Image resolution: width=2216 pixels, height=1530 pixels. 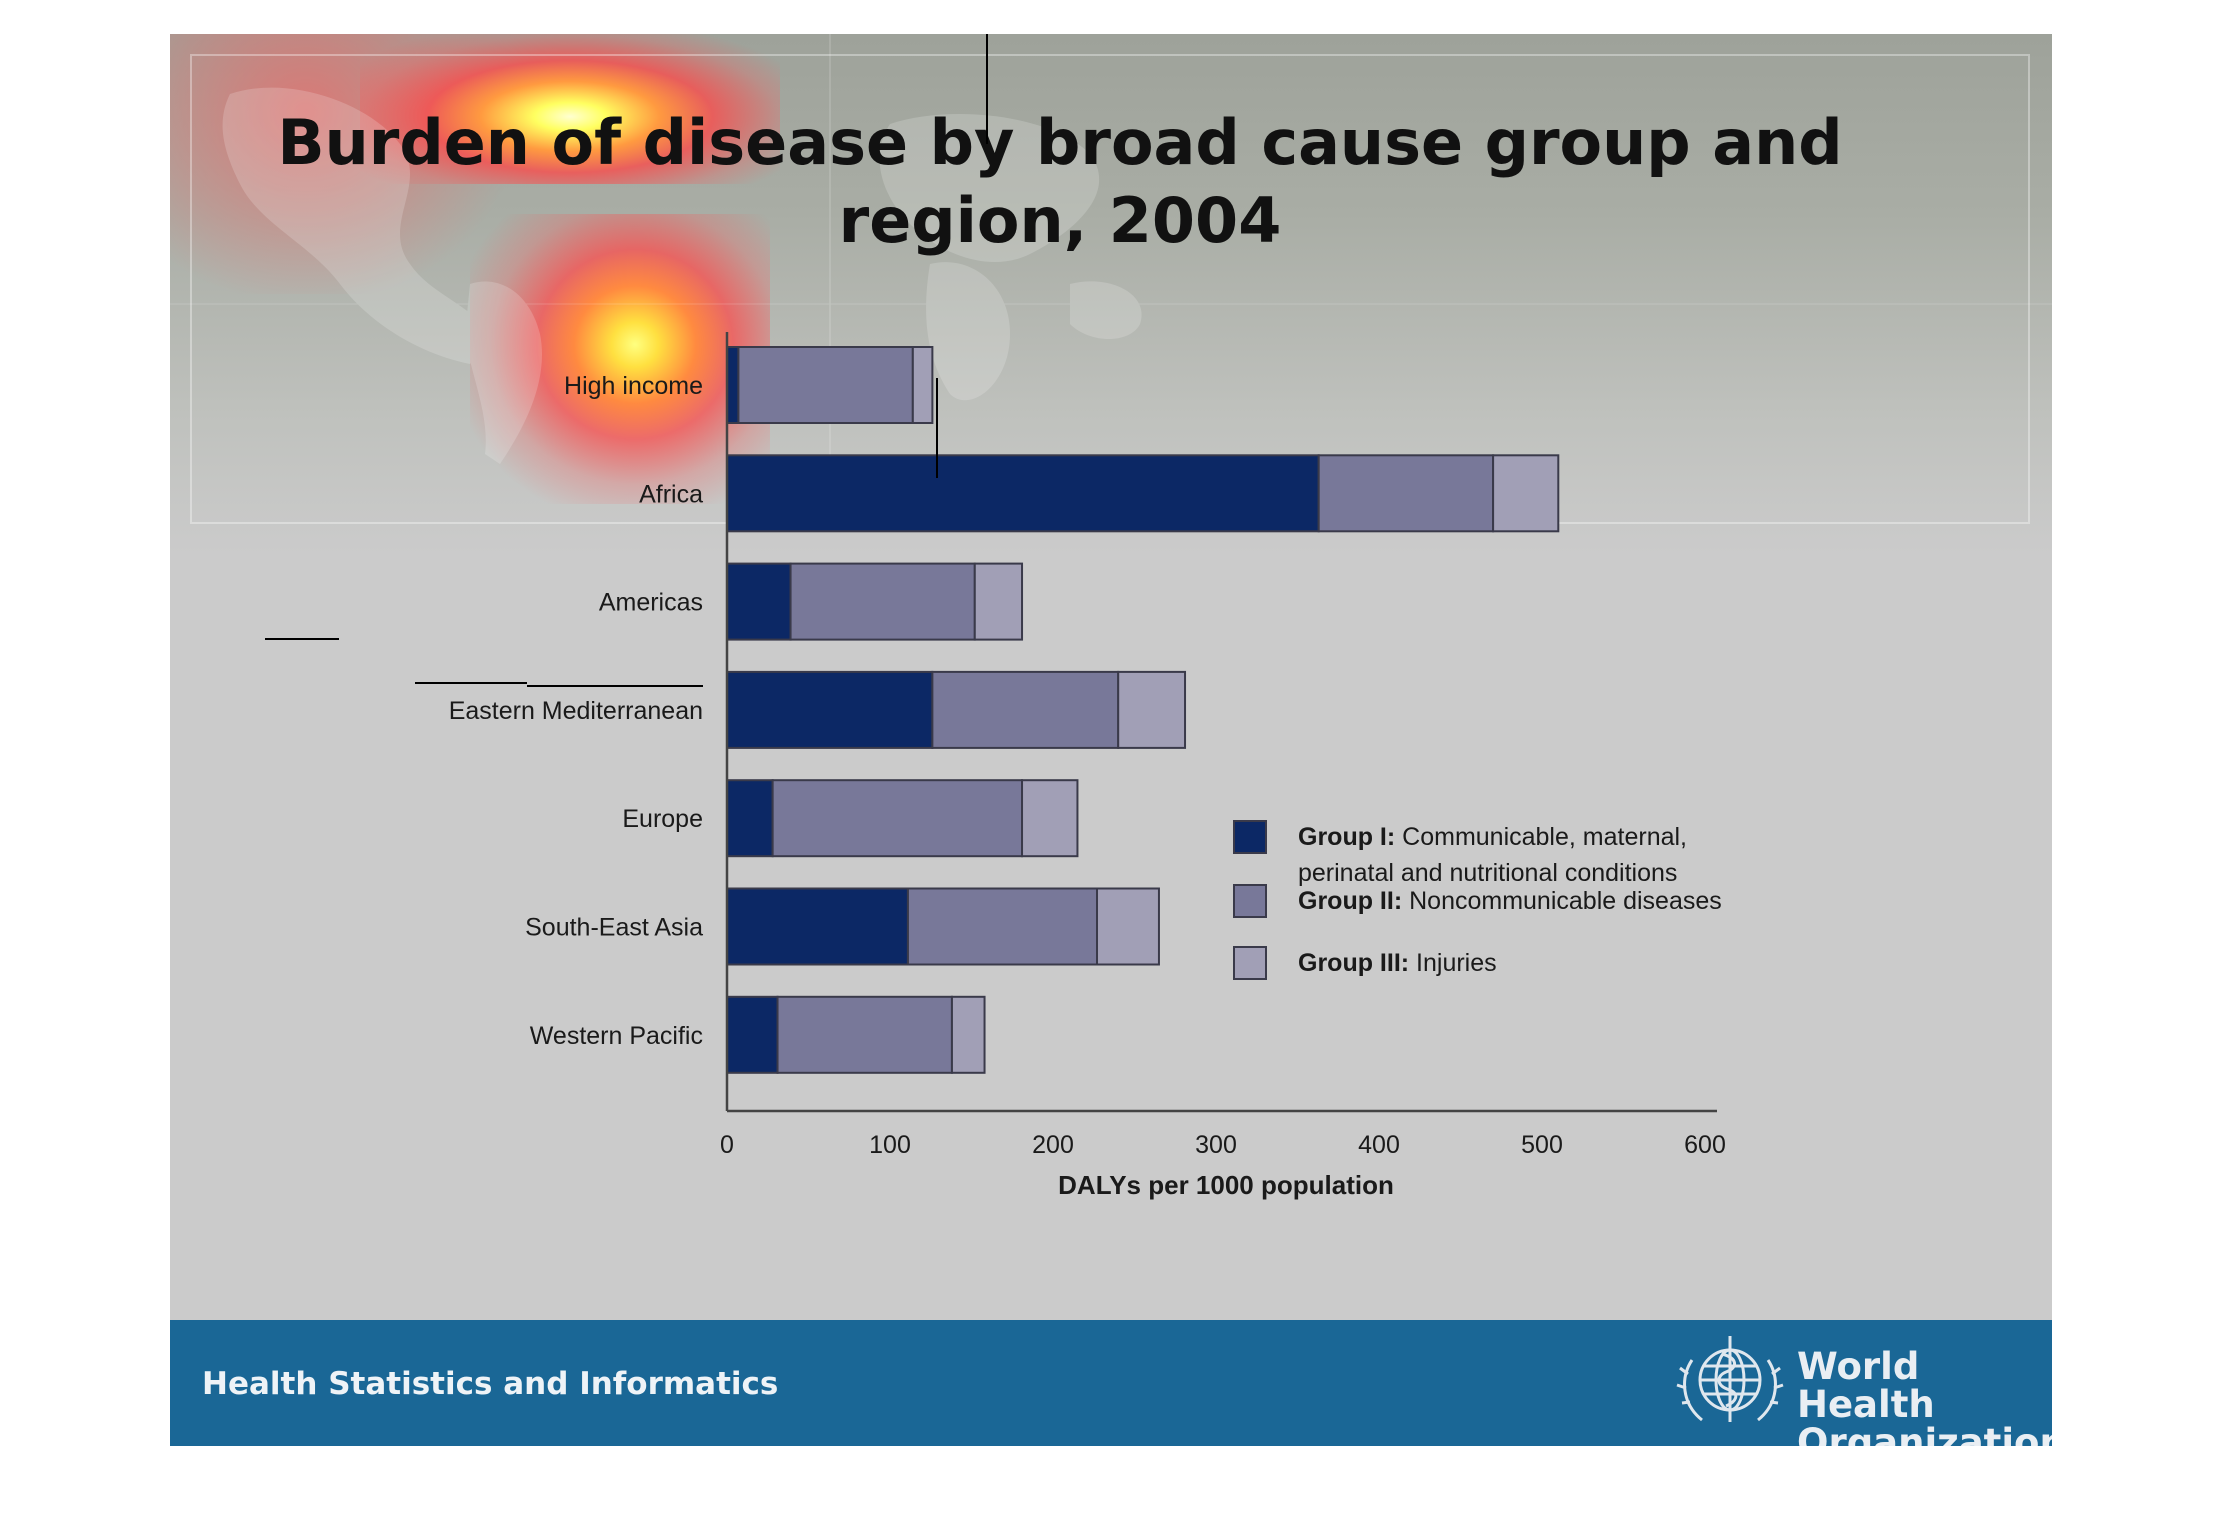 I want to click on x-tick-label: 200, so click(x=1053, y=1145).